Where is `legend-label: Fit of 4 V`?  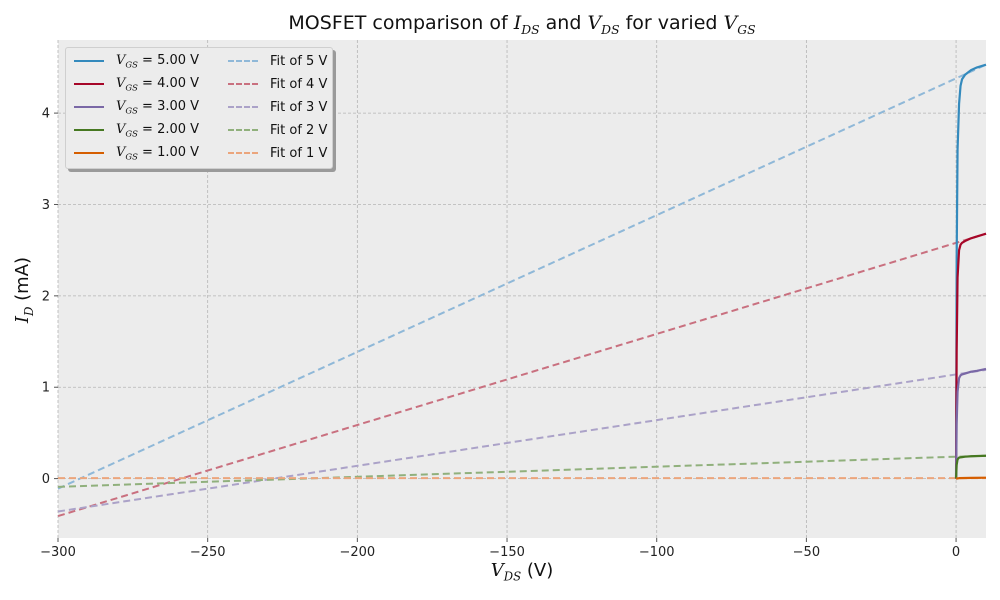
legend-label: Fit of 4 V is located at coordinates (299, 84).